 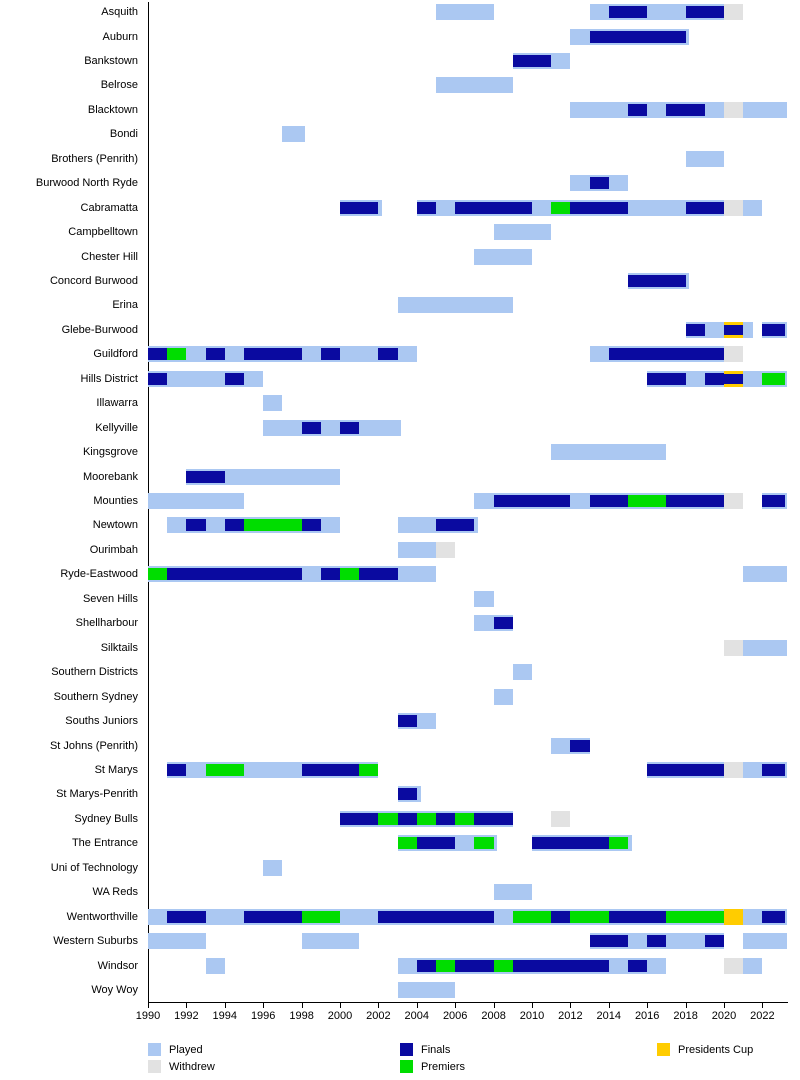 I want to click on bar-woy-woy-played, so click(x=426, y=990).